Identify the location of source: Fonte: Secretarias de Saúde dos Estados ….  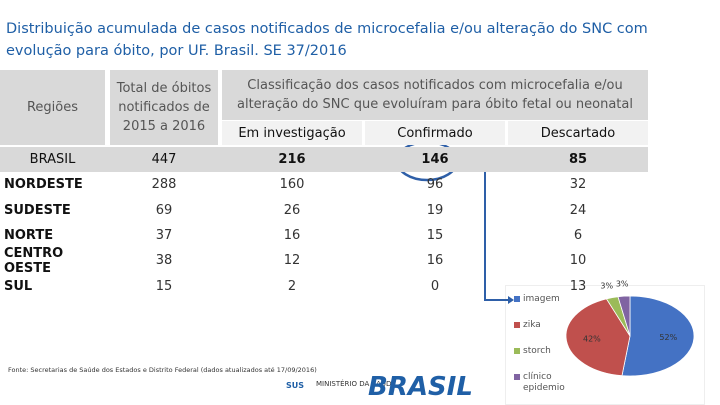
(162, 370).